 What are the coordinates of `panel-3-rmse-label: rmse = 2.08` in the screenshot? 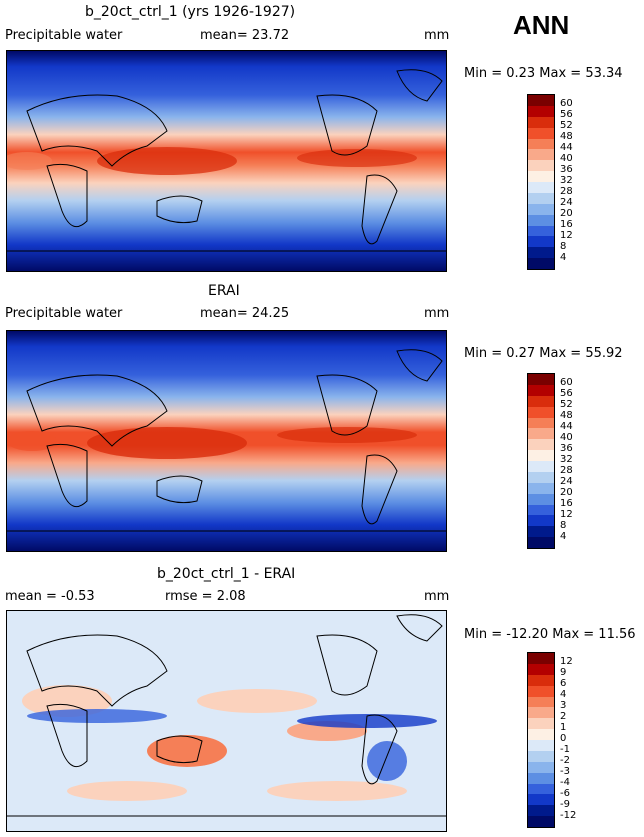 It's located at (205, 596).